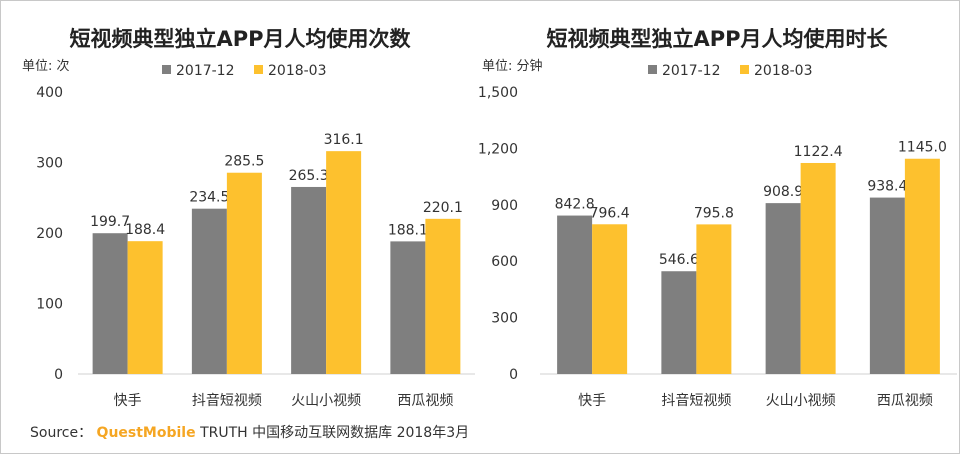 Image resolution: width=960 pixels, height=454 pixels. Describe the element at coordinates (49, 234) in the screenshot. I see `y-tick-label: 200` at that location.